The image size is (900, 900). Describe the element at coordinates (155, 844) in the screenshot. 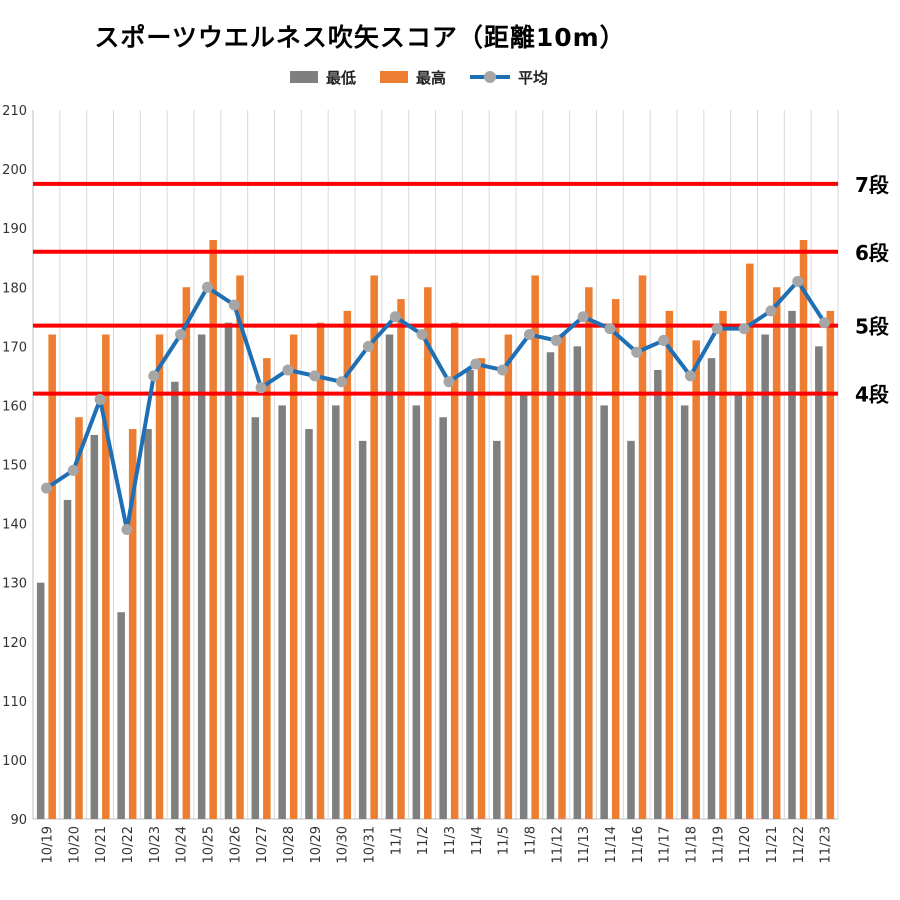

I see `x-tick-label: 10/23` at that location.